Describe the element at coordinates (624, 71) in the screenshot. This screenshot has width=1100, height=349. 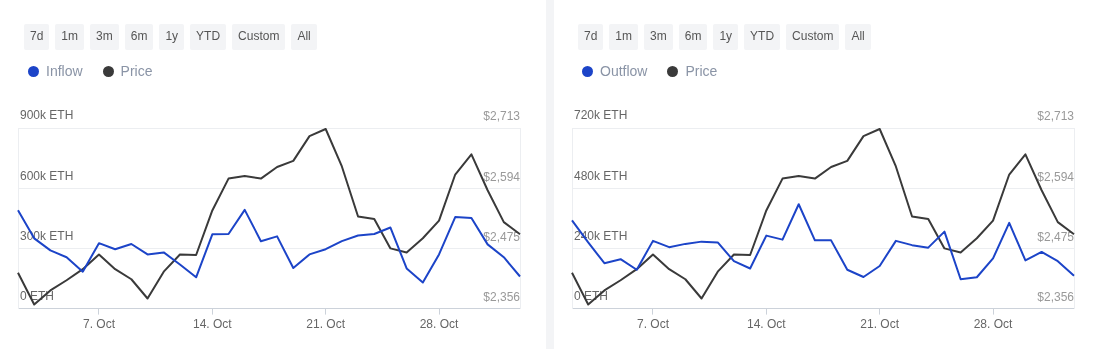
I see `legend-label: Outflow` at that location.